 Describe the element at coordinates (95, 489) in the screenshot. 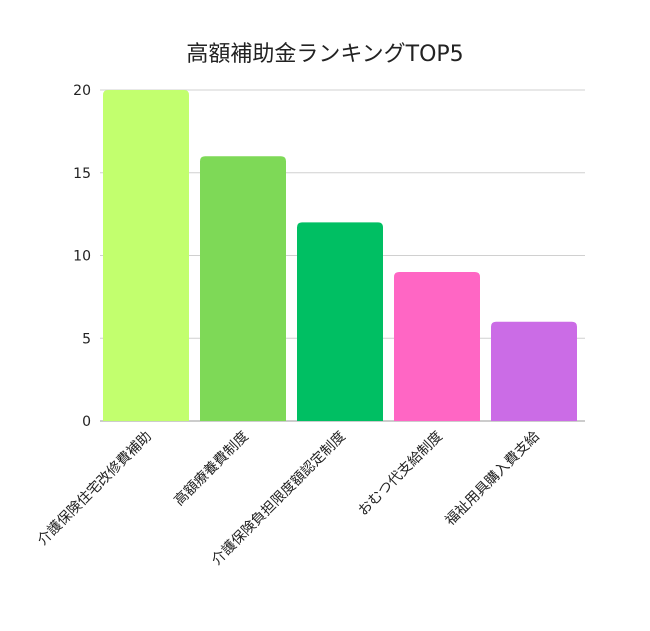

I see `x-tick-label: 介護保険住宅改修費補助` at that location.